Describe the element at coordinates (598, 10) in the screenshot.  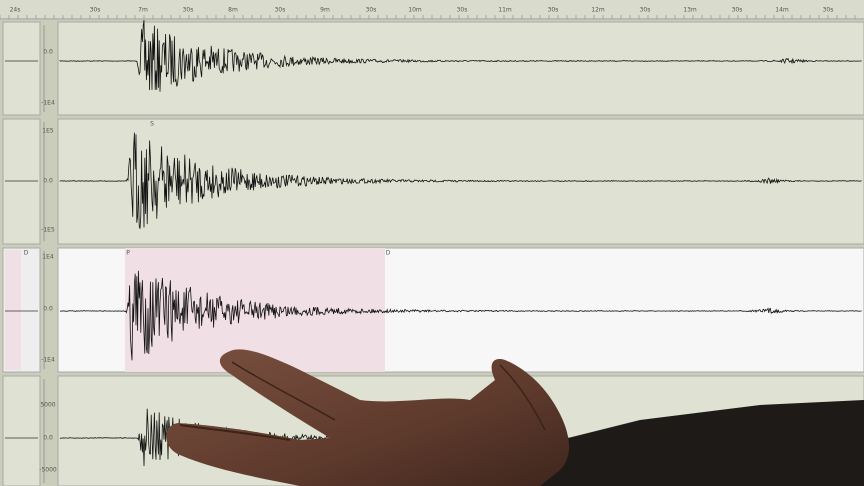
I see `time-label: 12m` at that location.